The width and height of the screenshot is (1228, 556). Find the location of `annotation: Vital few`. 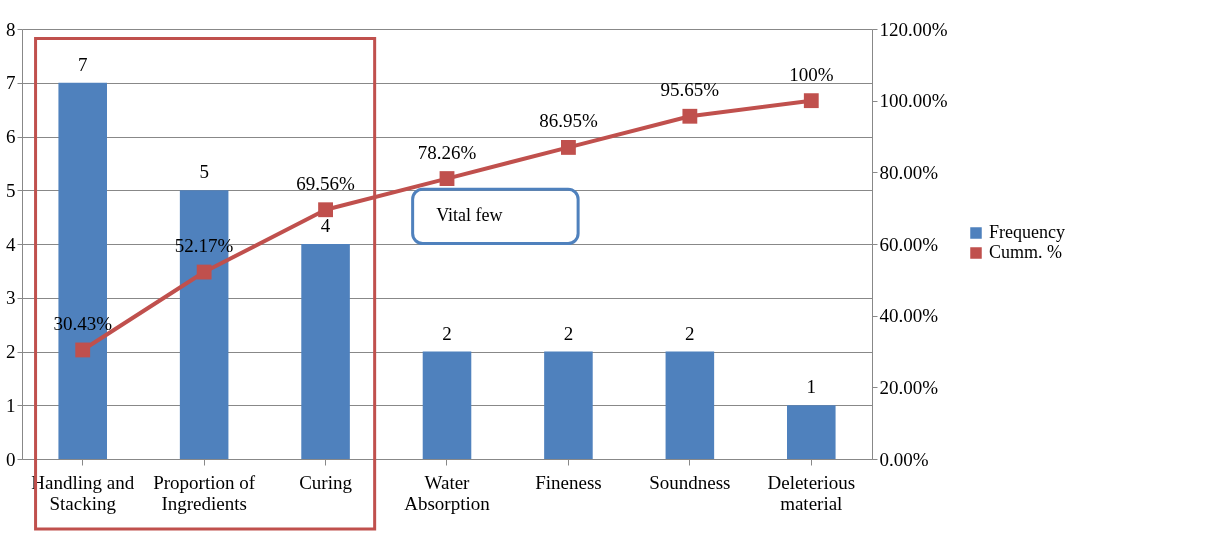

annotation: Vital few is located at coordinates (469, 214).